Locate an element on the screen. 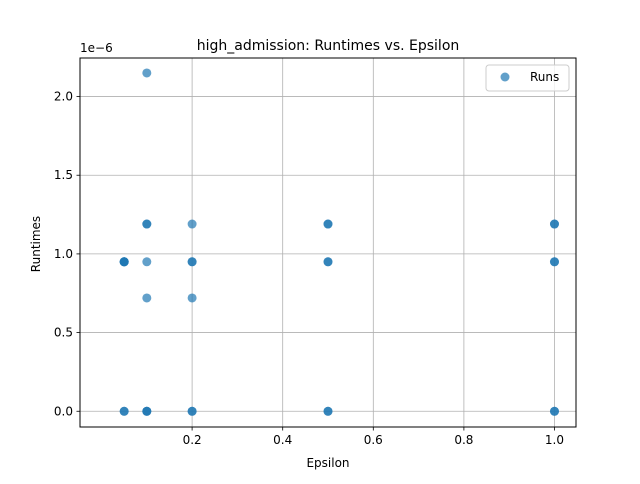  x-tick-label: 1.0 is located at coordinates (554, 440).